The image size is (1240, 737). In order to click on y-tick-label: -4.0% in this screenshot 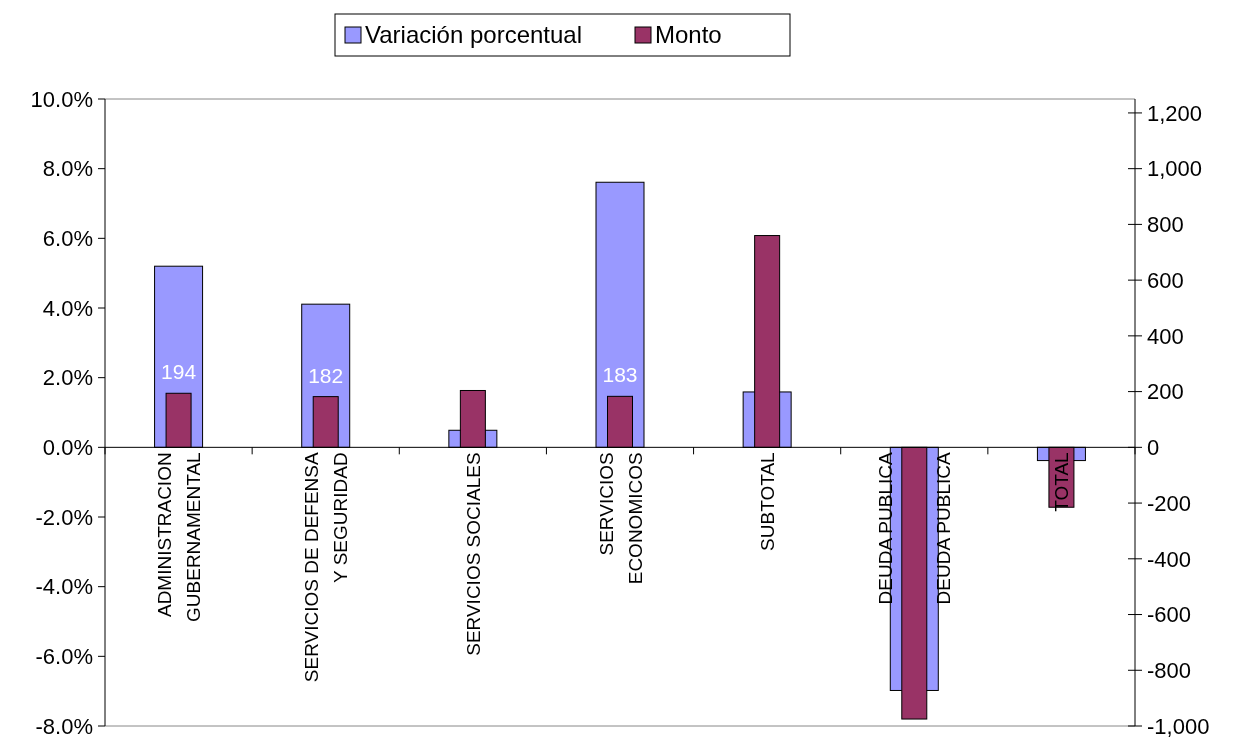, I will do `click(64, 587)`.